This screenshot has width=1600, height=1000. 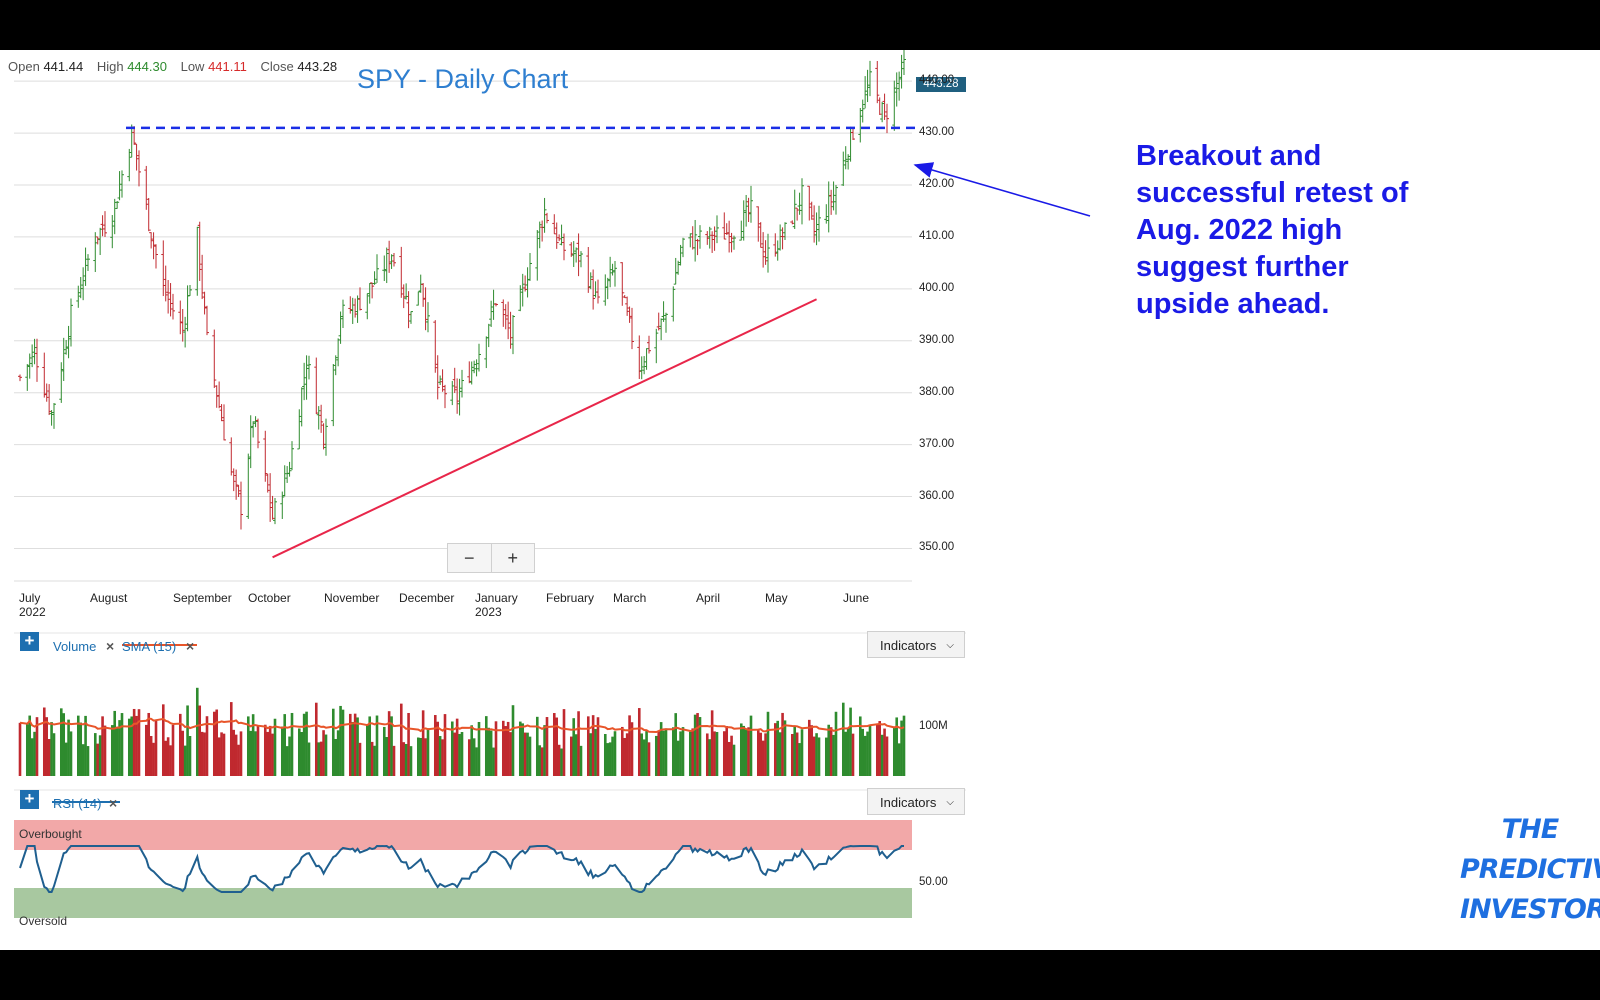 I want to click on remove-sma-button: ×, so click(x=190, y=646).